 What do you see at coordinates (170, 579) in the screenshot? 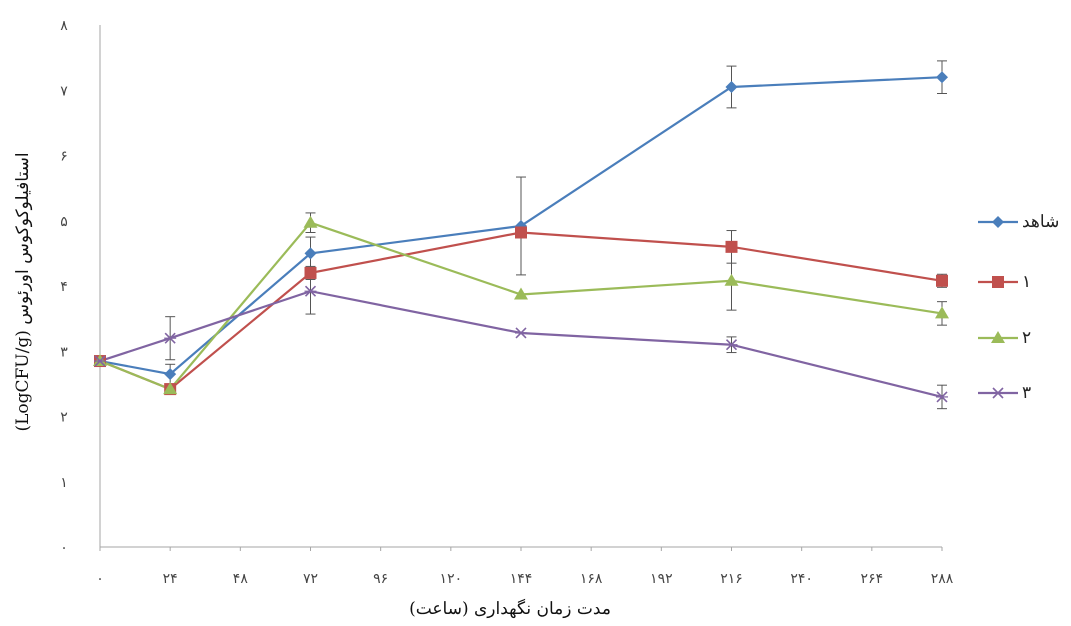
I see `x-tick-label: ۲۴` at bounding box center [170, 579].